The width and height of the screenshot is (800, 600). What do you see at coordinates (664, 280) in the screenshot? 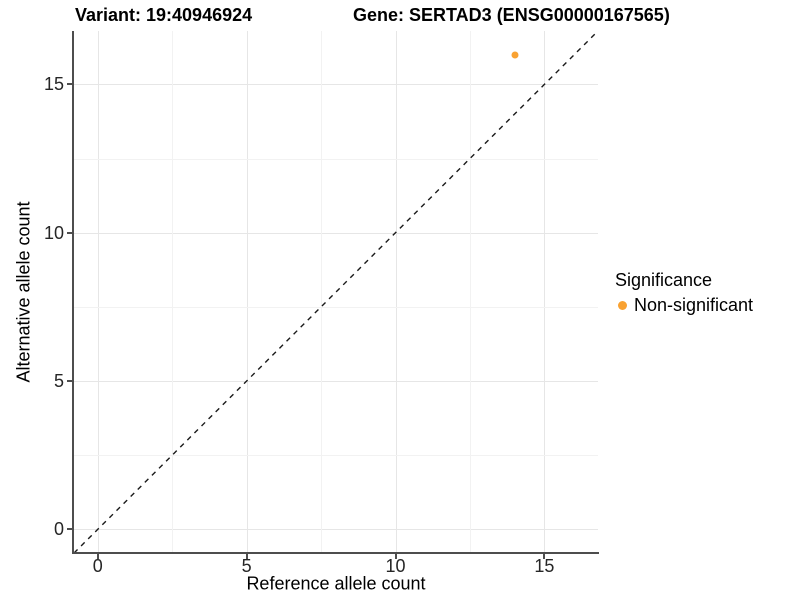
I see `legend-title: Significance` at bounding box center [664, 280].